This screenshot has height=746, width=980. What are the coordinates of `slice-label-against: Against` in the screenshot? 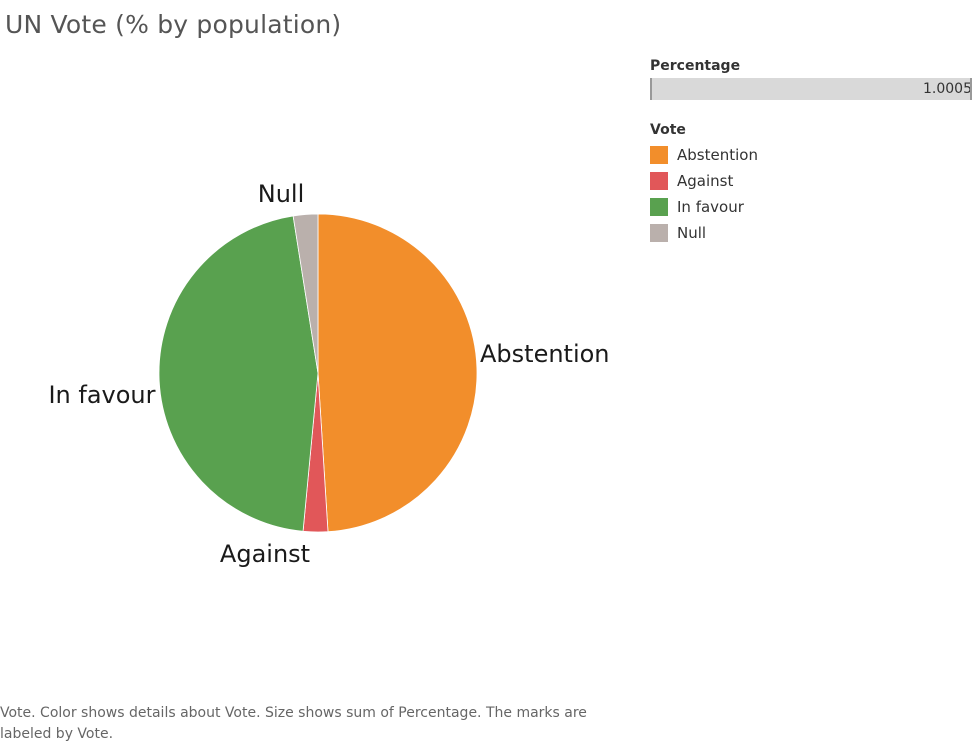 It's located at (265, 554).